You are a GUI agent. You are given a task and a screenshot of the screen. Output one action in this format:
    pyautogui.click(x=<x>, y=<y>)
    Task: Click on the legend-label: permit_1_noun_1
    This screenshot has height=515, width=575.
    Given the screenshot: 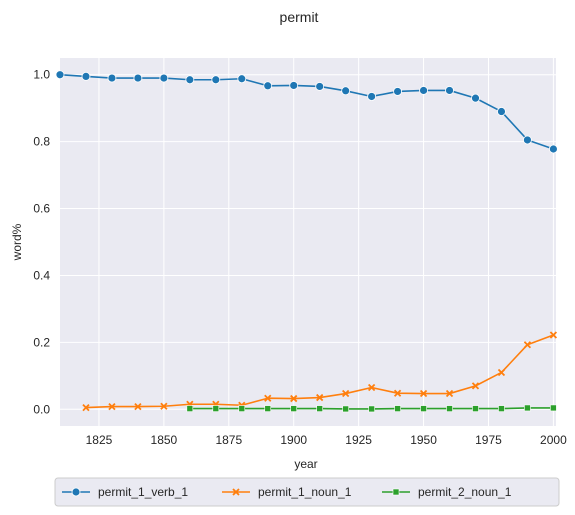 What is the action you would take?
    pyautogui.click(x=305, y=492)
    